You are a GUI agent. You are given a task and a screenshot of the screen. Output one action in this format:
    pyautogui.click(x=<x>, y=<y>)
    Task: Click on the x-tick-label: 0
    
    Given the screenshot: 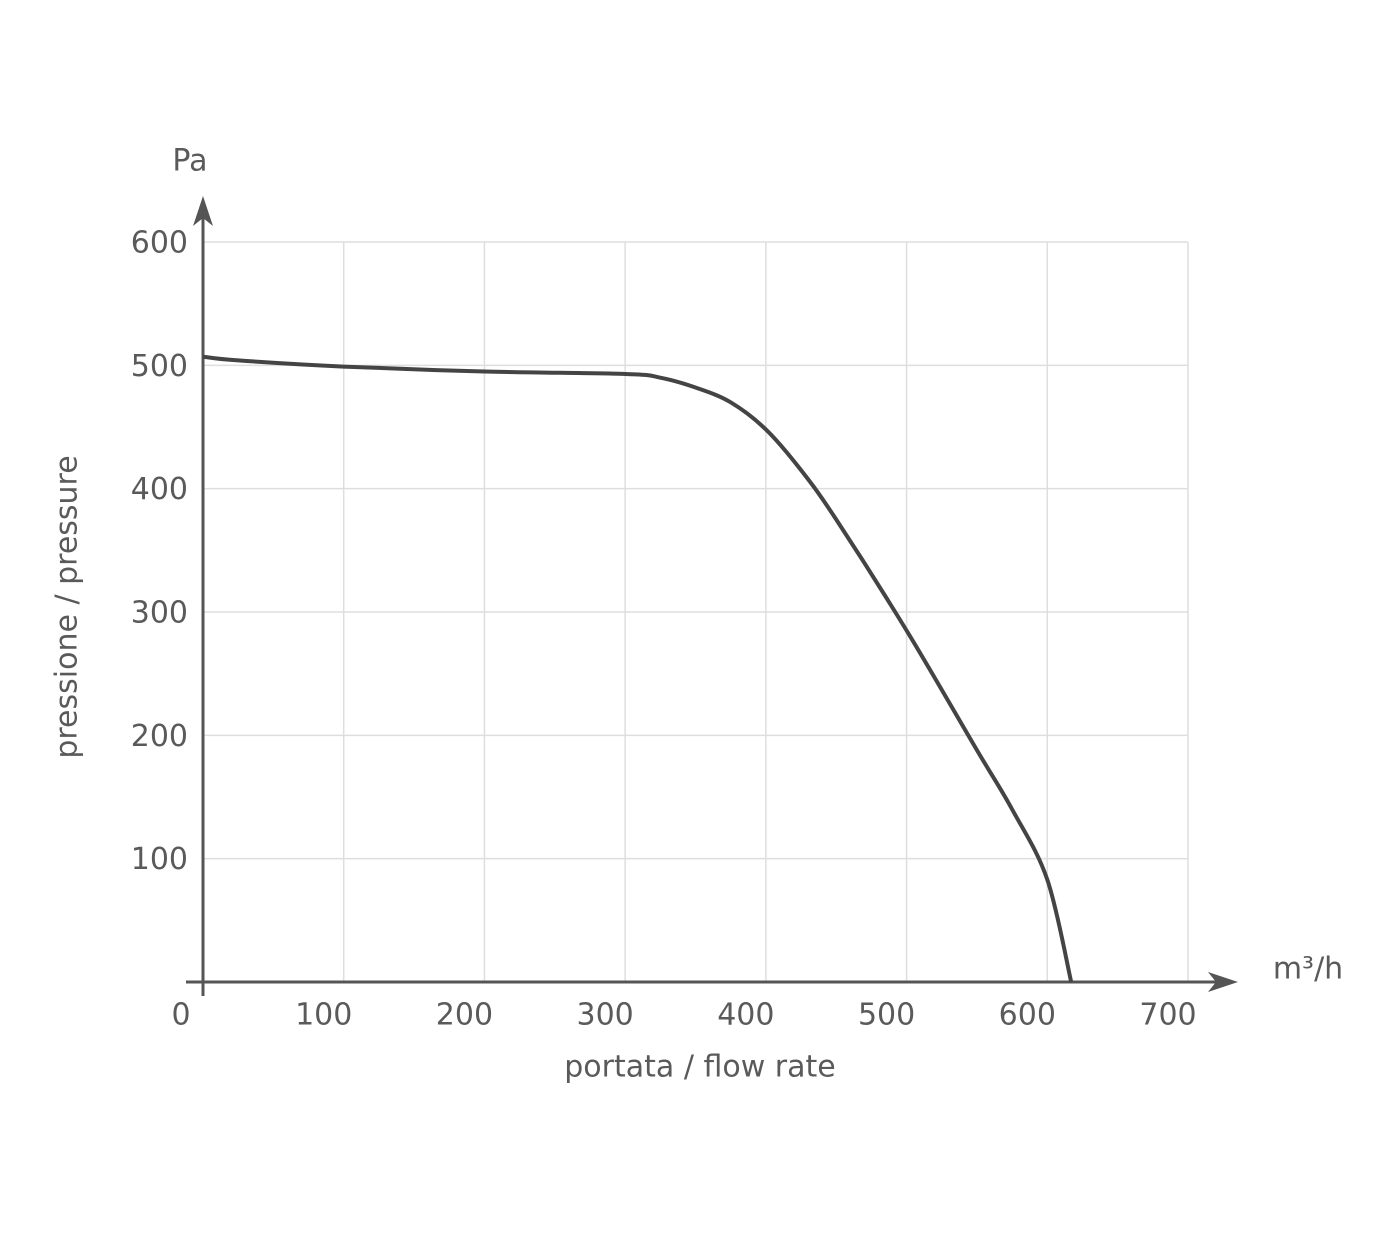 What is the action you would take?
    pyautogui.click(x=180, y=1015)
    